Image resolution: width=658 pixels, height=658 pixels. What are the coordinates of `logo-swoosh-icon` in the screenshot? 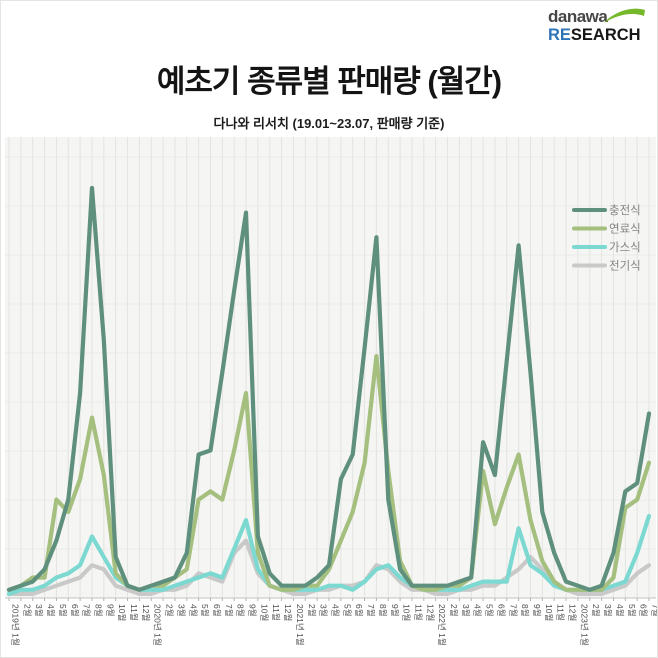 It's located at (624, 15).